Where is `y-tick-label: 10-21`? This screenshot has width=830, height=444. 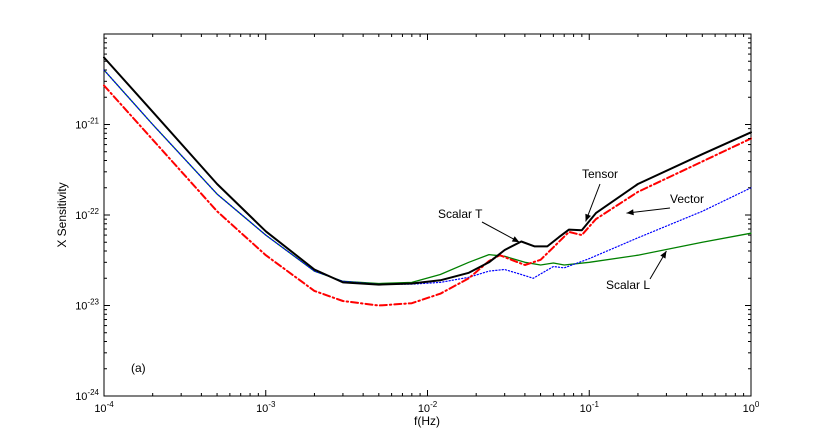
y-tick-label: 10-21 is located at coordinates (87, 124).